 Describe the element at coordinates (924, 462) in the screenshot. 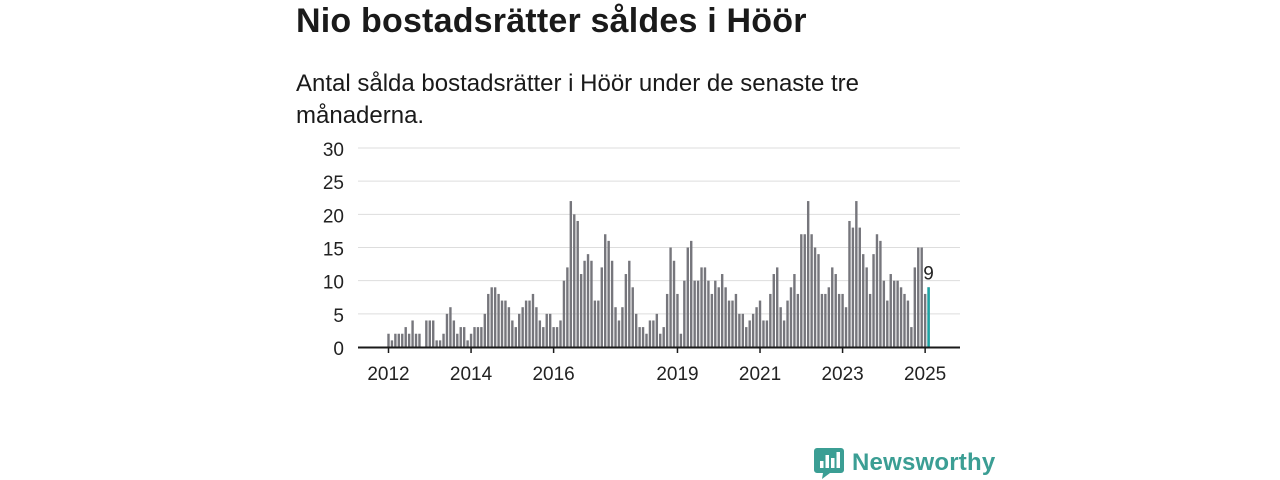

I see `newsworthy-wordmark: Newsworthy` at that location.